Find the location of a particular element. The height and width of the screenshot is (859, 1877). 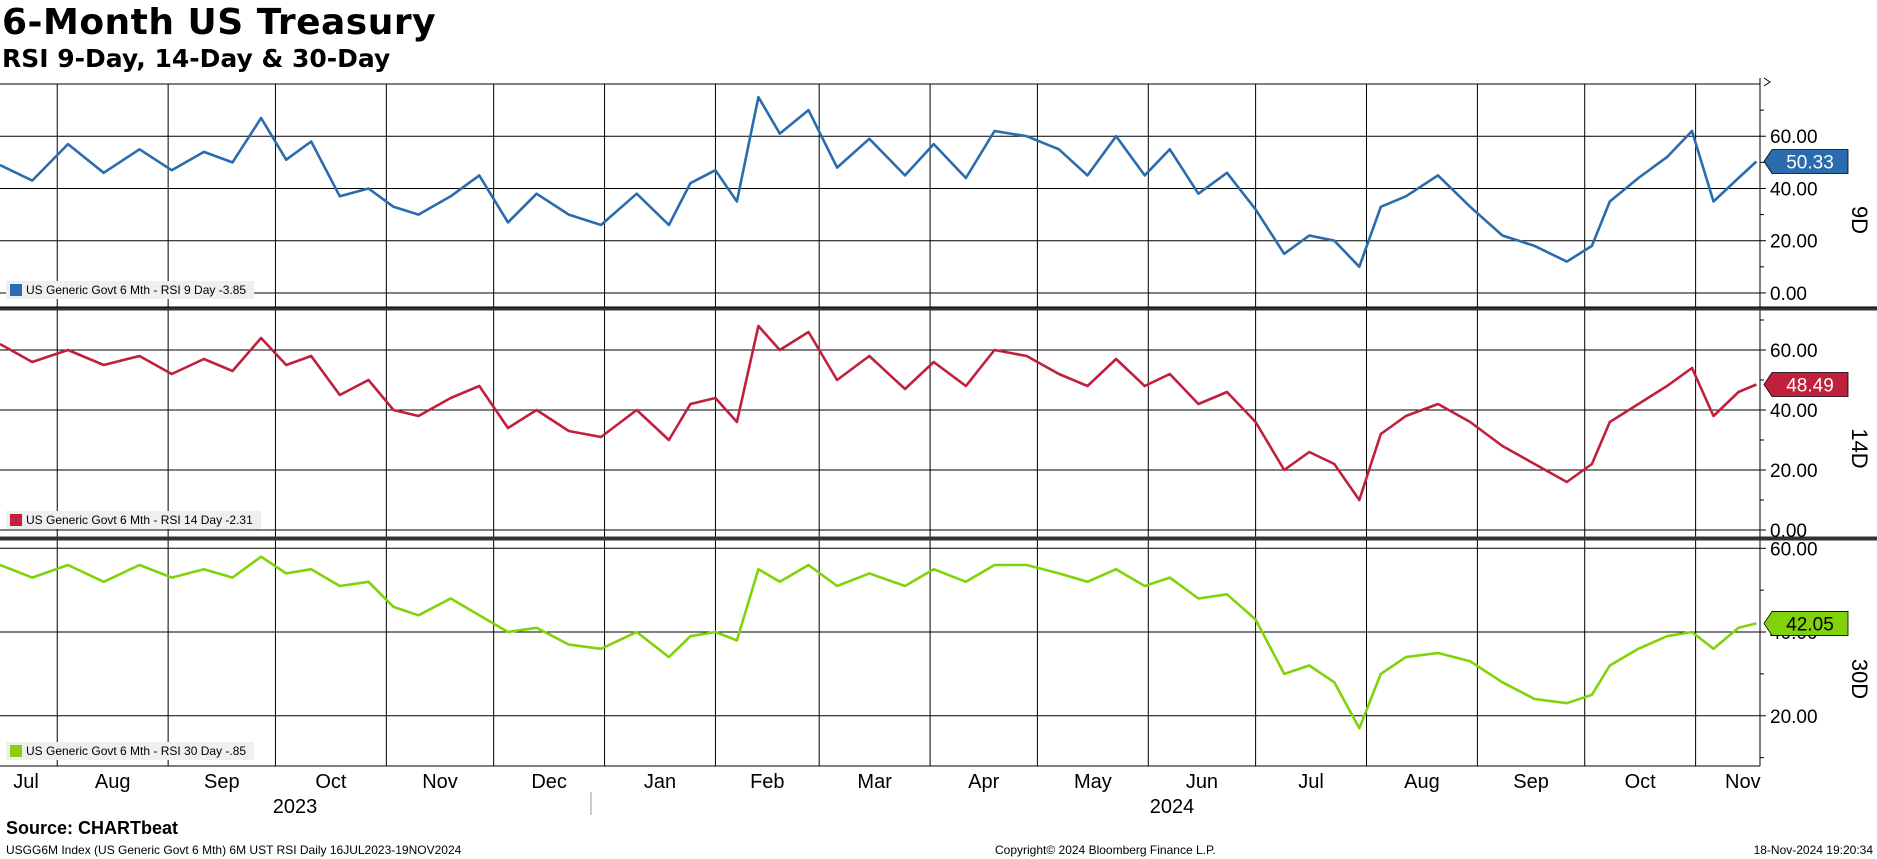

x-tick-label: May is located at coordinates (1093, 782).